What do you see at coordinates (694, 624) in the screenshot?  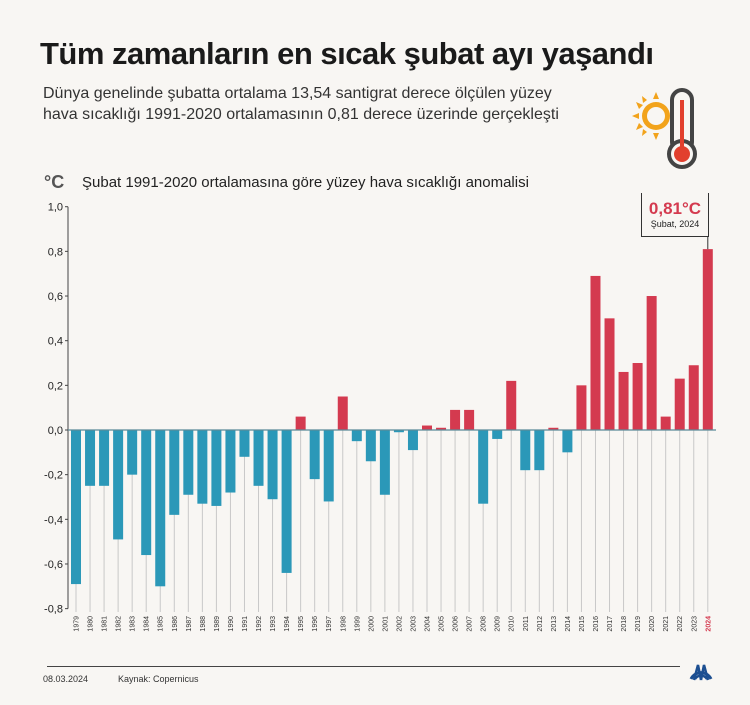 I see `x-tick-label: 2023` at bounding box center [694, 624].